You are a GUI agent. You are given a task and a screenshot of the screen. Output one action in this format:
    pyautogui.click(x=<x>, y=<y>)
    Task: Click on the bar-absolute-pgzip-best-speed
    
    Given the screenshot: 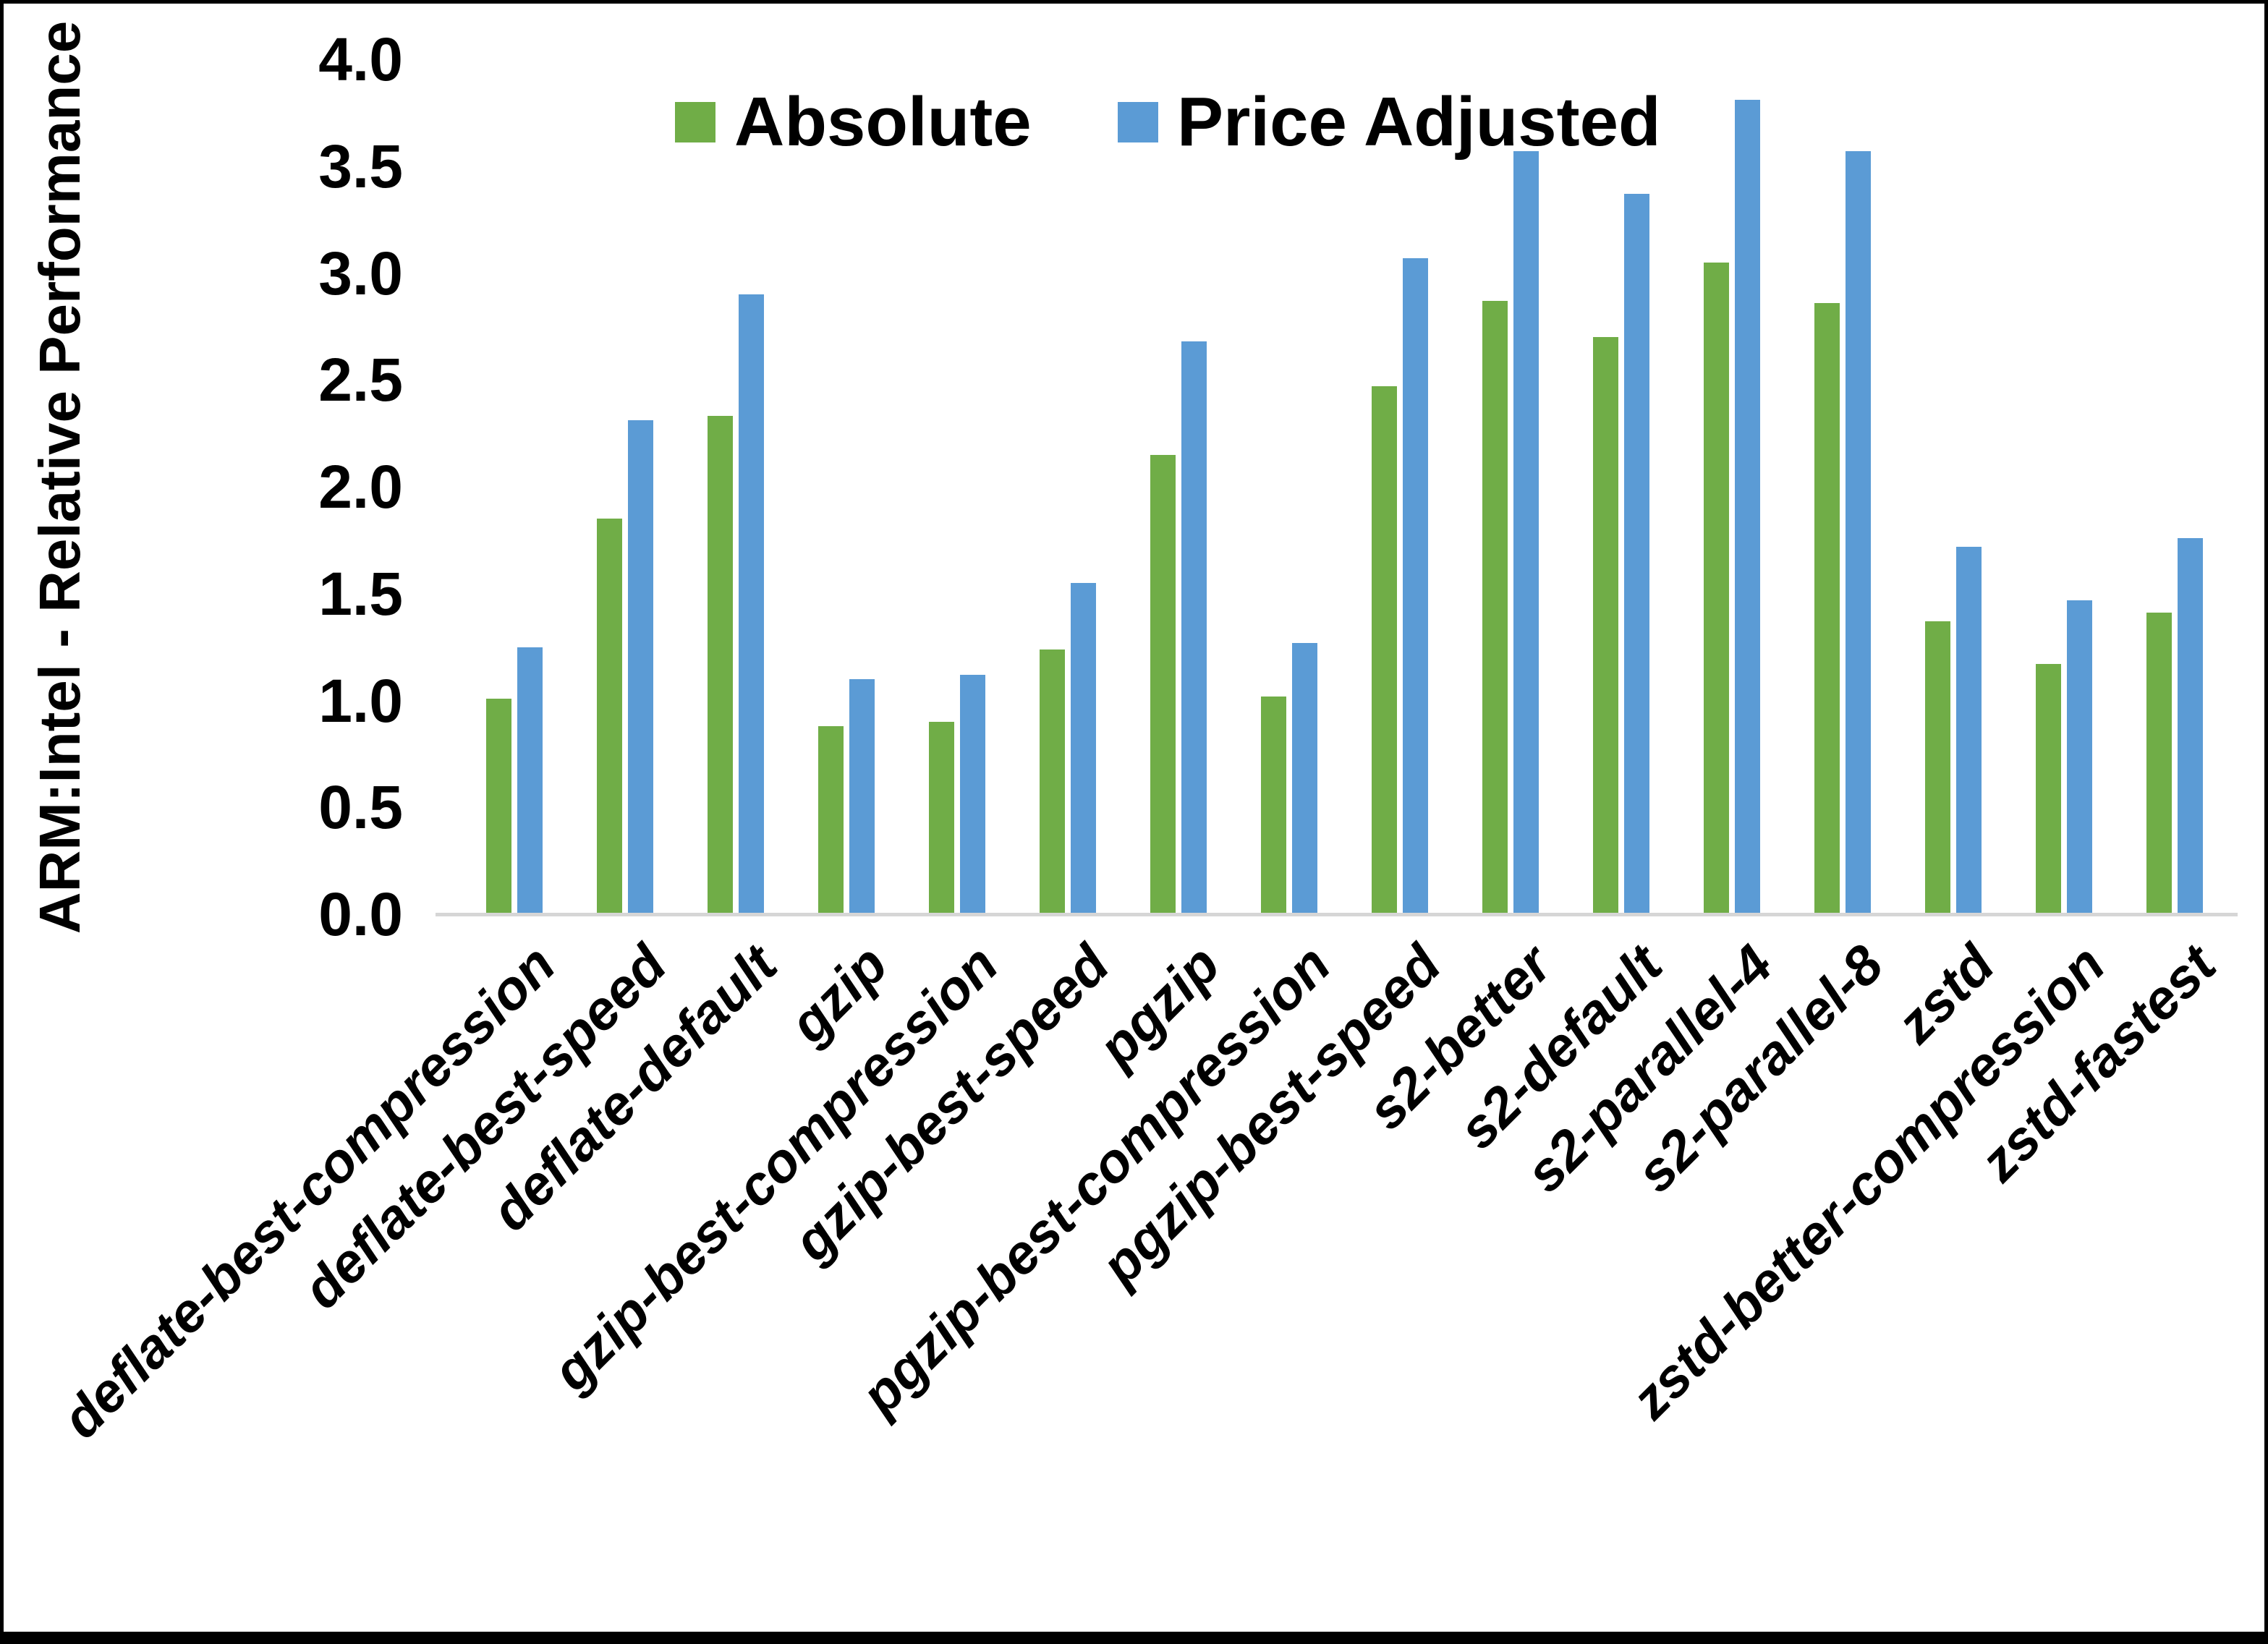 What is the action you would take?
    pyautogui.click(x=1384, y=650)
    